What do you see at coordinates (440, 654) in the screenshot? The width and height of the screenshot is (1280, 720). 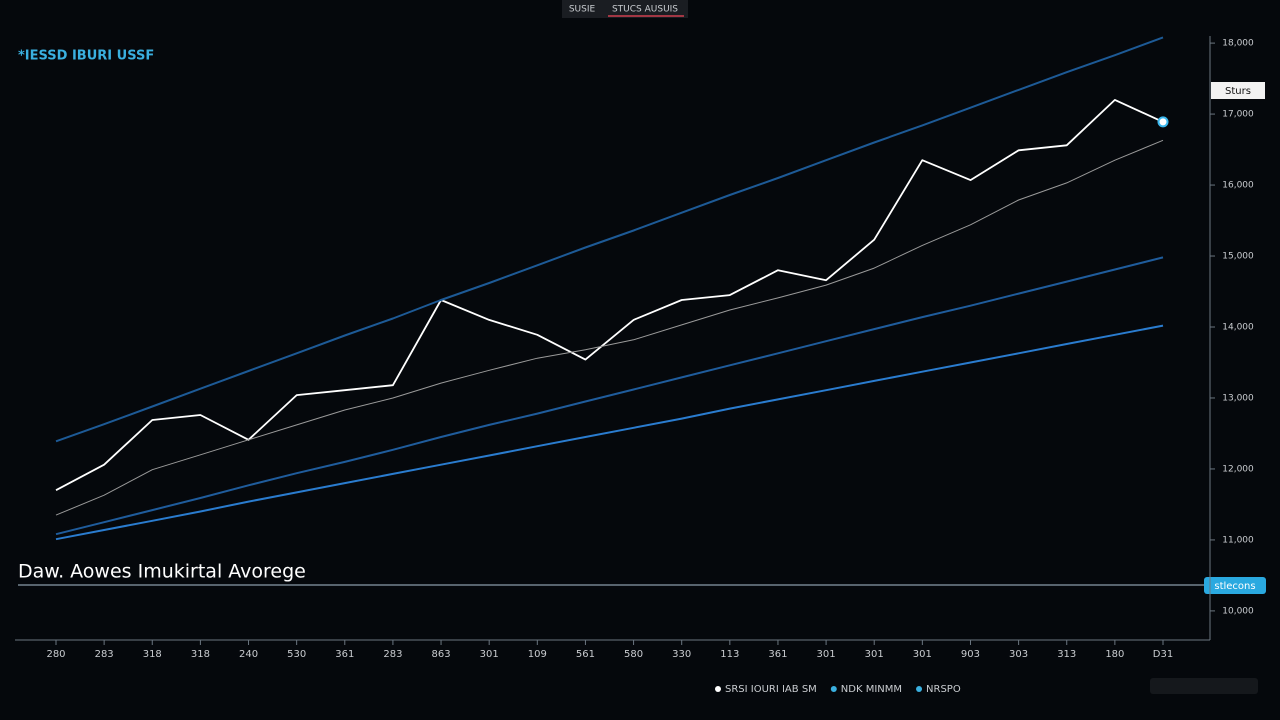 I see `x-tick-label: 863` at bounding box center [440, 654].